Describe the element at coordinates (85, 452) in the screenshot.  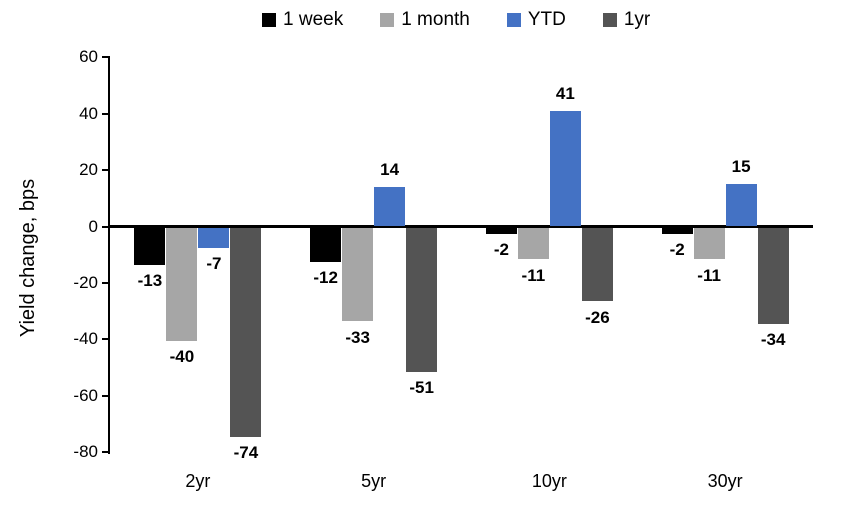
I see `y-axis-tick-label: -80` at that location.